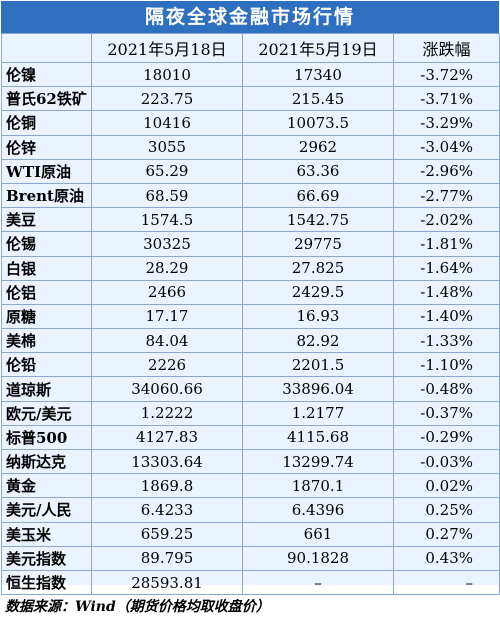  What do you see at coordinates (167, 486) in the screenshot?
I see `cell-d1: 1869.8` at bounding box center [167, 486].